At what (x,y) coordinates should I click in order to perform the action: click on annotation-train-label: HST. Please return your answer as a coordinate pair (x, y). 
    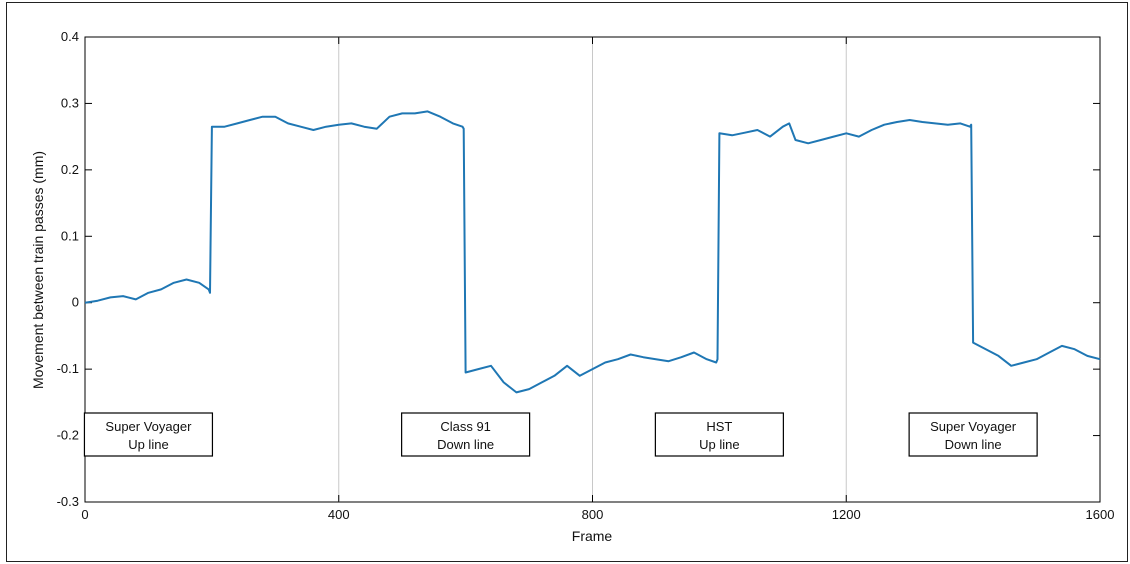
    Looking at the image, I should click on (719, 426).